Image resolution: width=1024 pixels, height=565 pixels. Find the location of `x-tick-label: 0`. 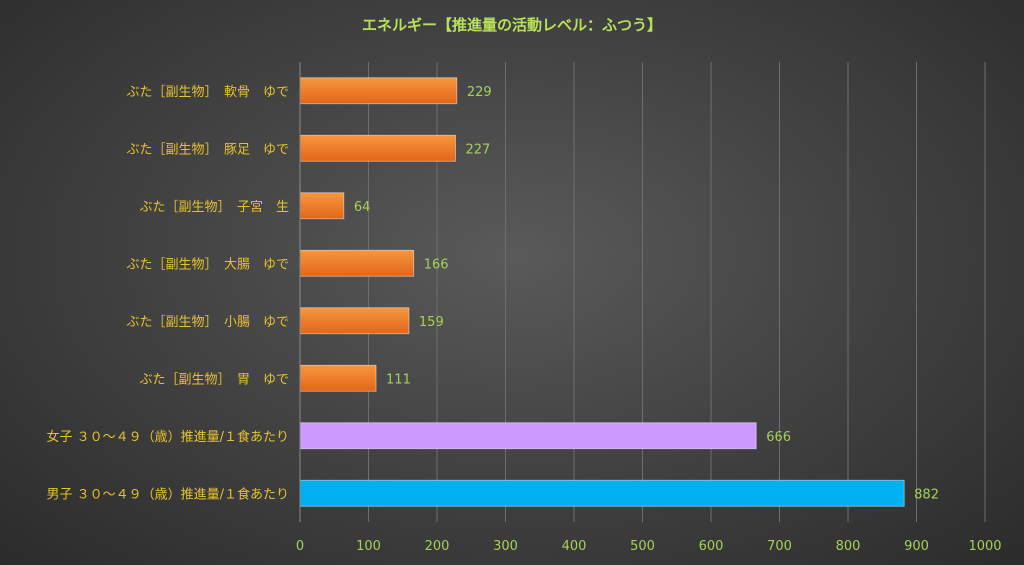

x-tick-label: 0 is located at coordinates (300, 546).